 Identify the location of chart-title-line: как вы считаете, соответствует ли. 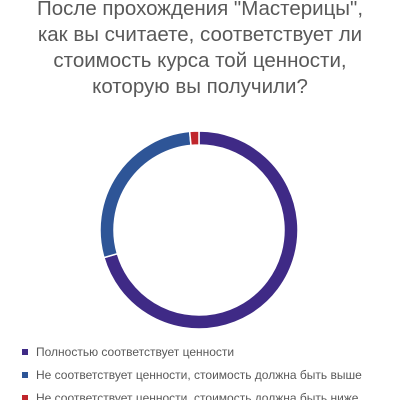
(200, 34).